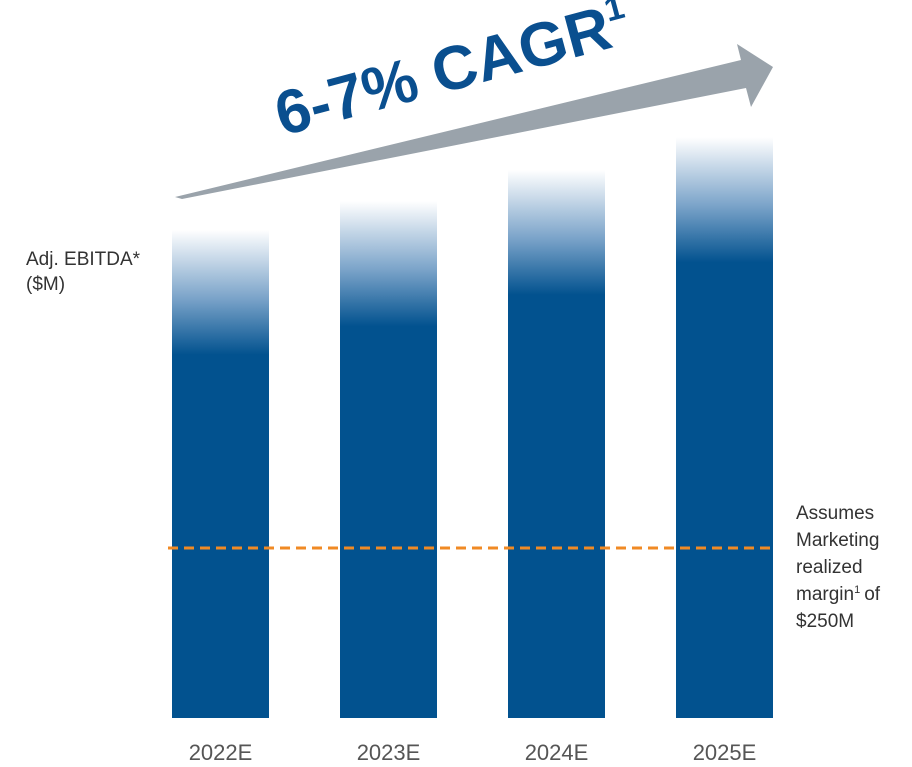  I want to click on growth-arrow, so click(474, 121).